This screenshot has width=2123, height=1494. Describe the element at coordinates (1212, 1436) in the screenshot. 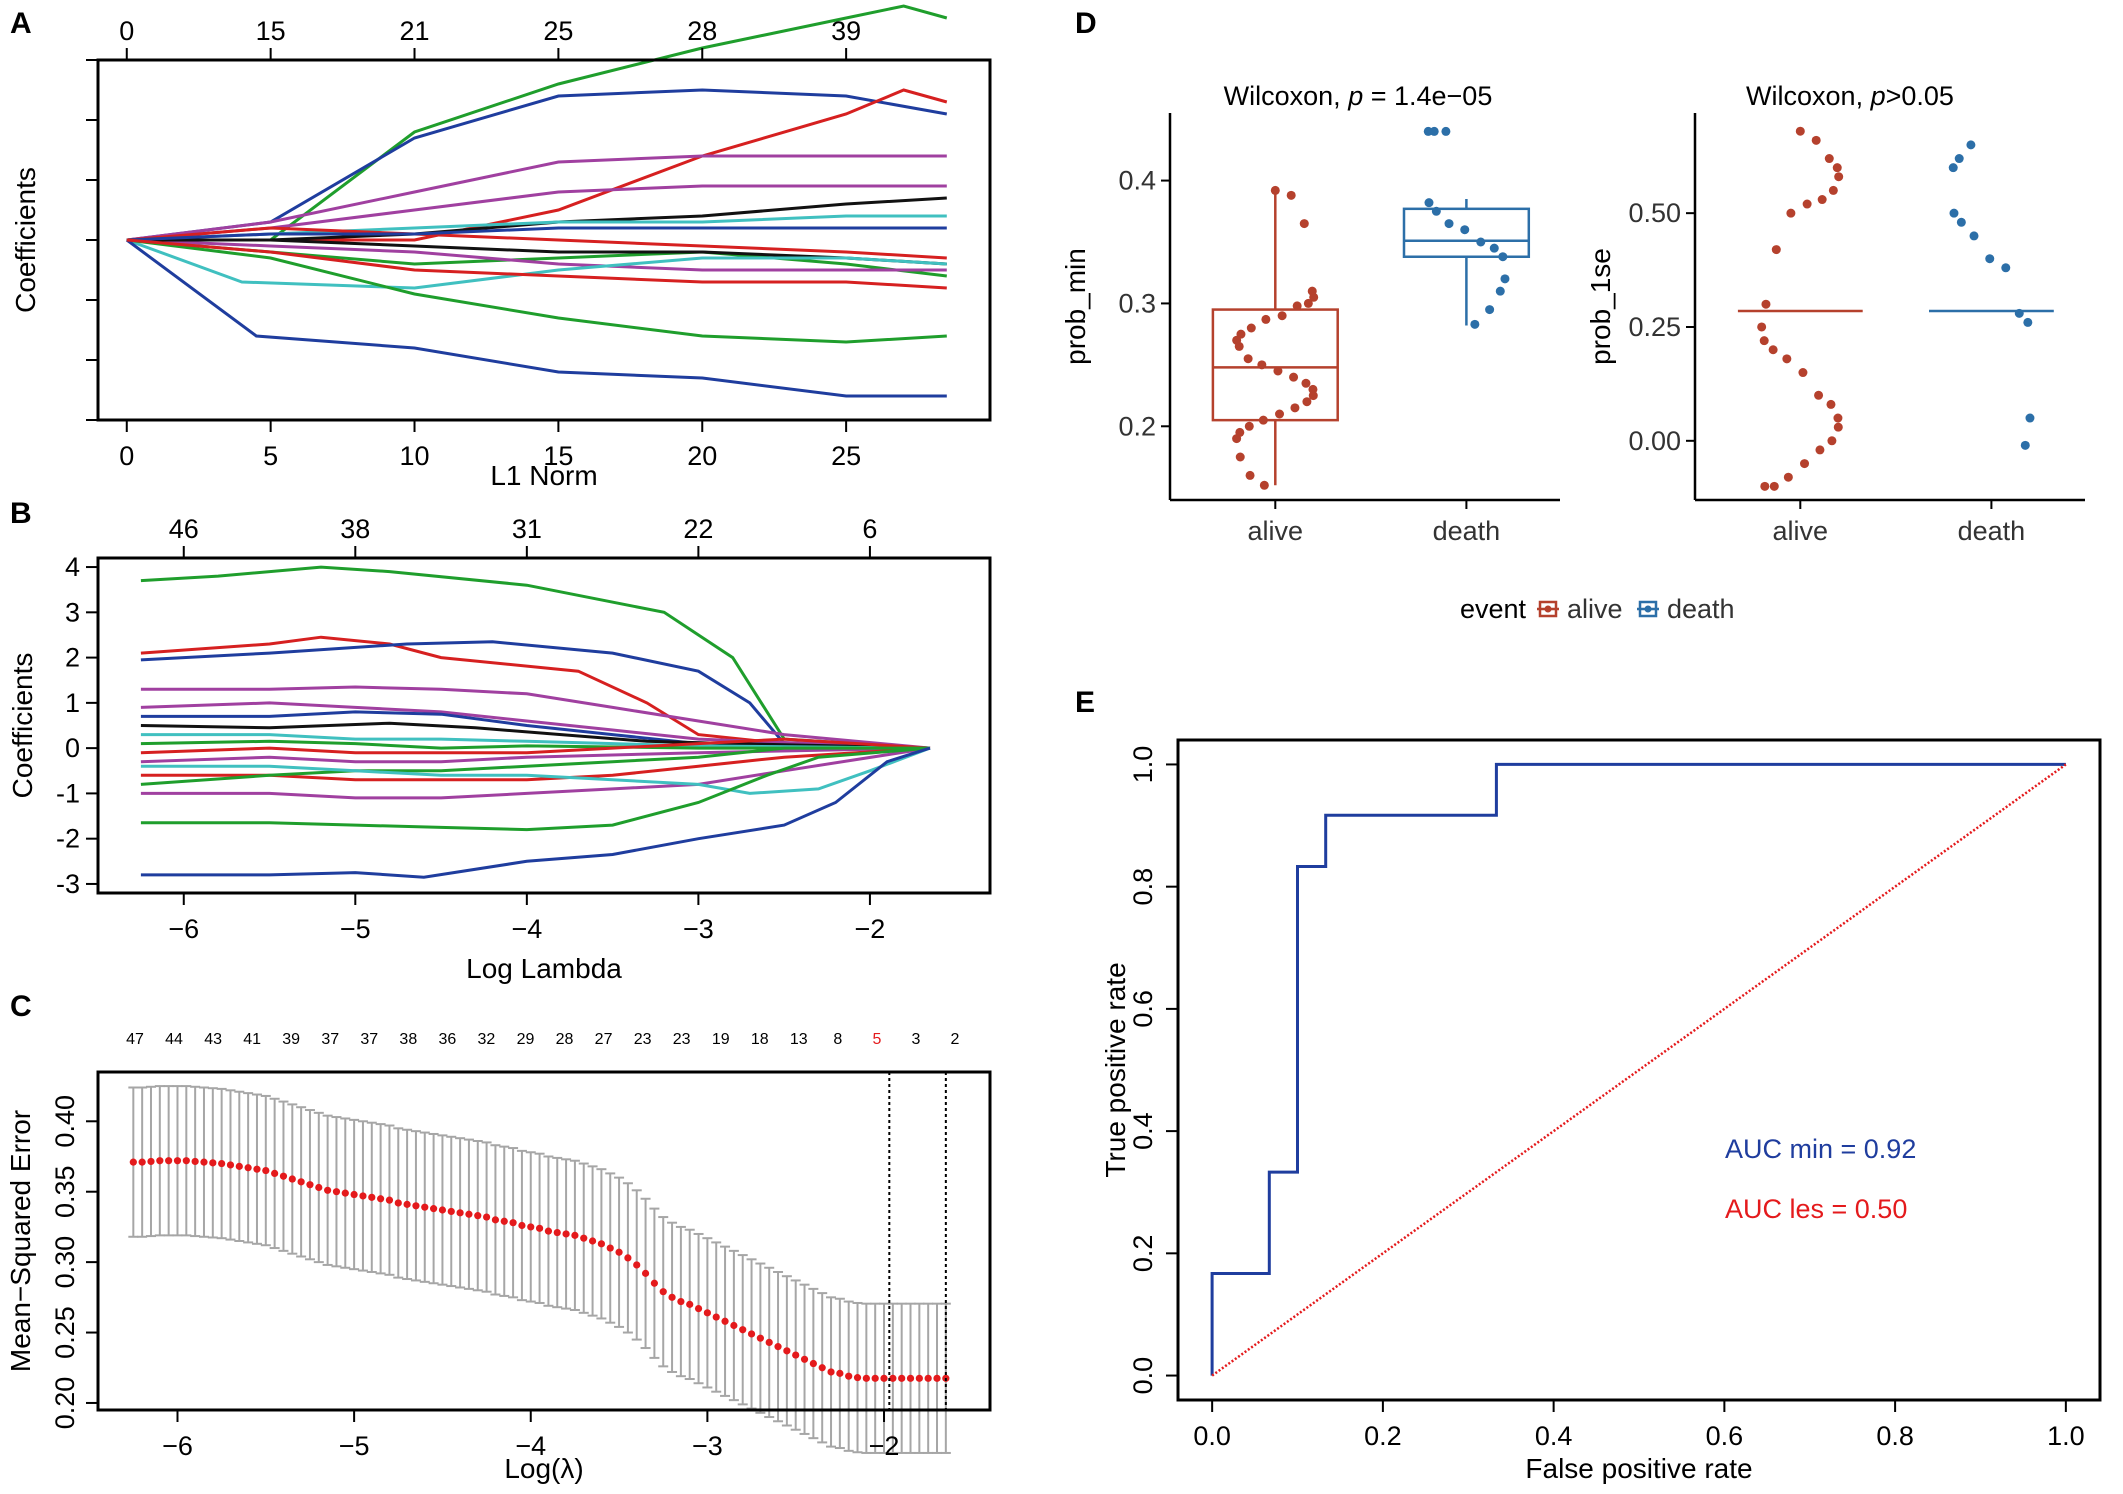

I see `x-tick-label-e: 0.0` at that location.